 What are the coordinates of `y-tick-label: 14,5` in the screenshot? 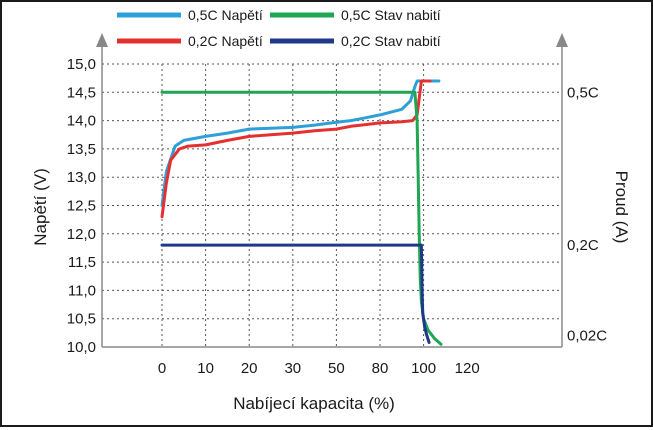 It's located at (81, 92).